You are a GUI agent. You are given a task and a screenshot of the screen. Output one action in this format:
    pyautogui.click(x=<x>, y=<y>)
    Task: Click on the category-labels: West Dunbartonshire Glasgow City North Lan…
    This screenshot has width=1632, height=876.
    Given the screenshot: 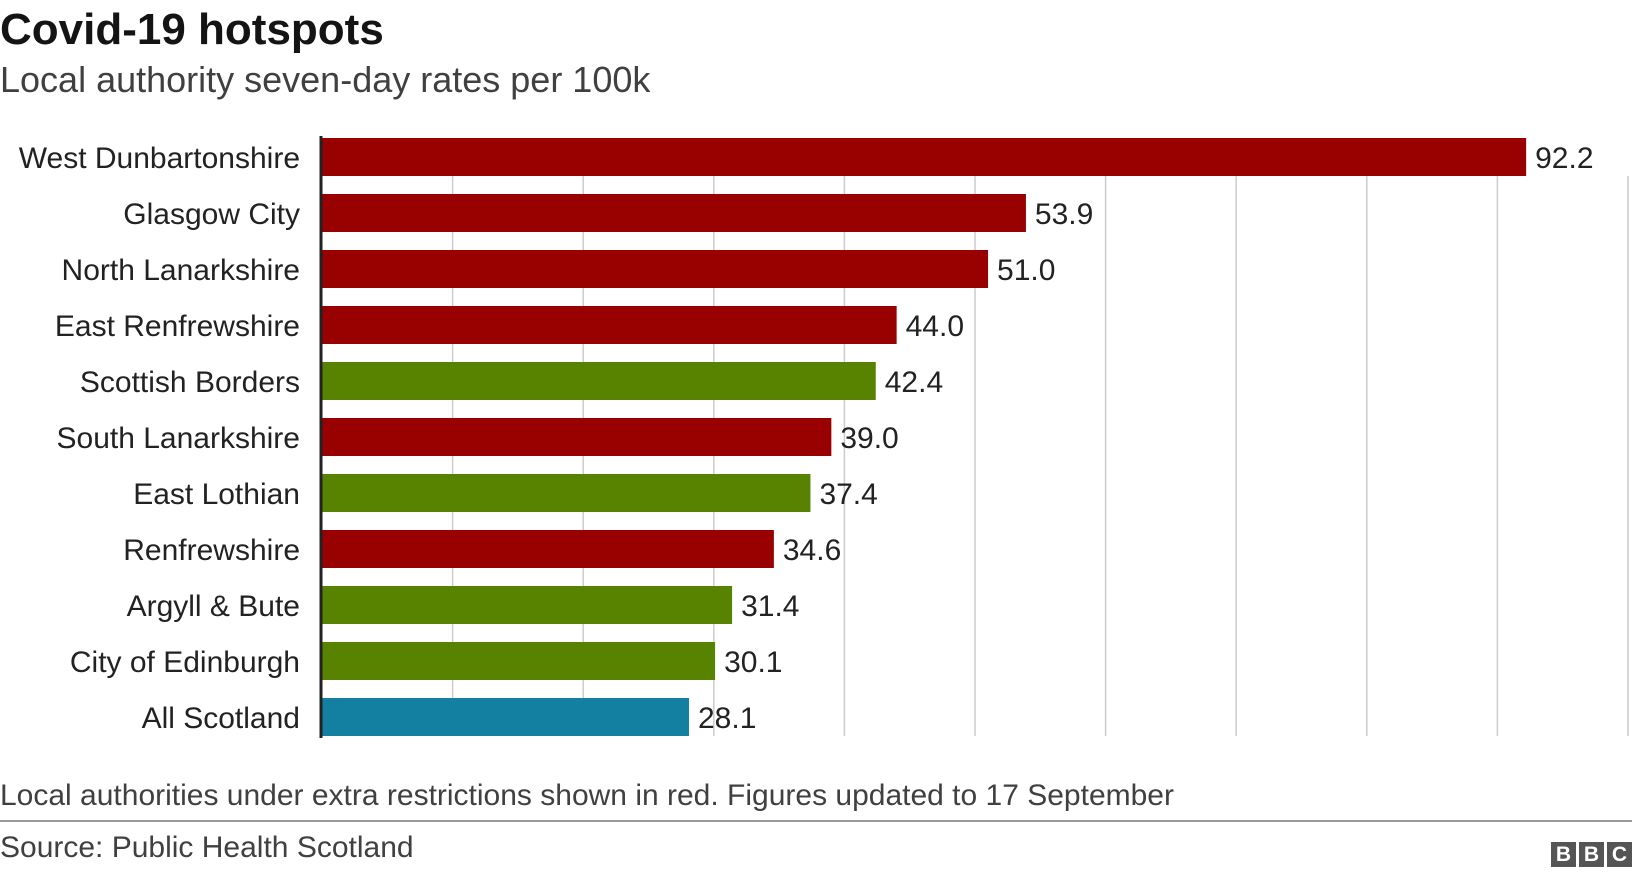 What is the action you would take?
    pyautogui.click(x=159, y=438)
    